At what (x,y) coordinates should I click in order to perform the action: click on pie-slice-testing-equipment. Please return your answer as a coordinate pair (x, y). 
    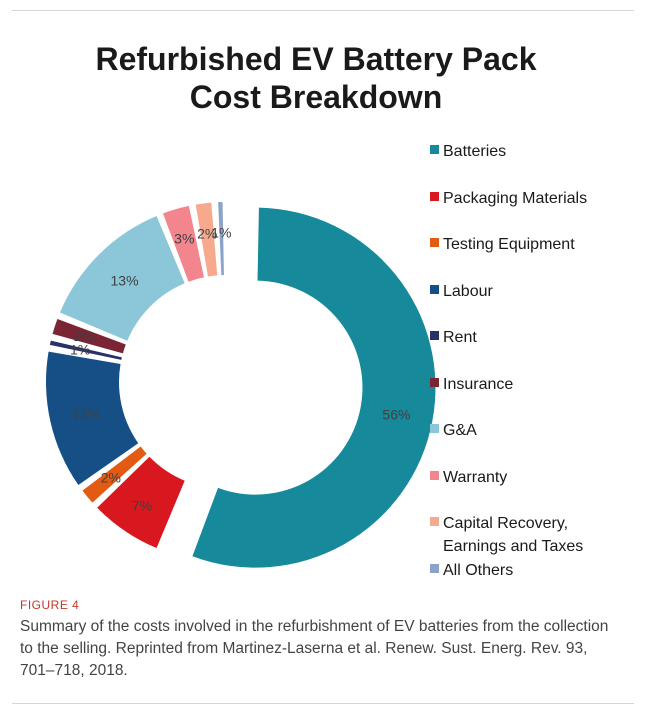
    Looking at the image, I should click on (114, 474).